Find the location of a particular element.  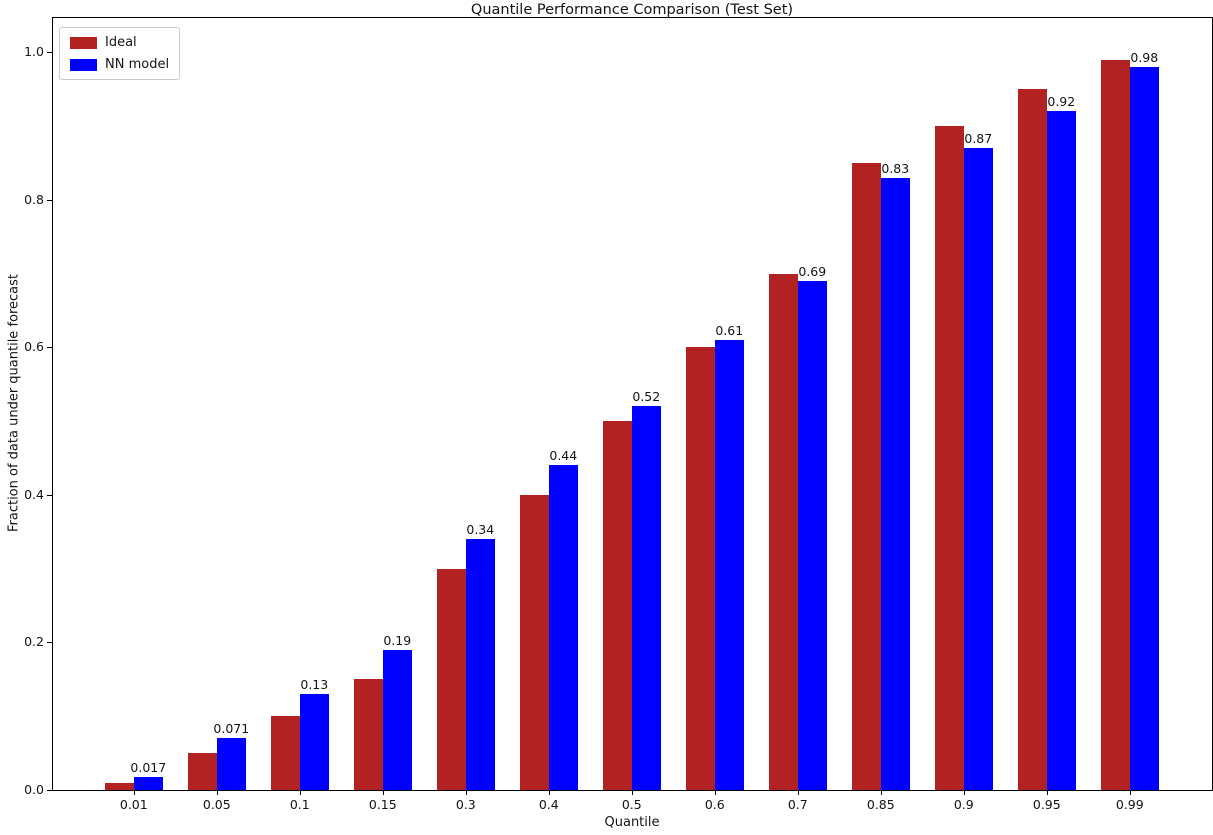

axis-spine-bottom is located at coordinates (632, 790).